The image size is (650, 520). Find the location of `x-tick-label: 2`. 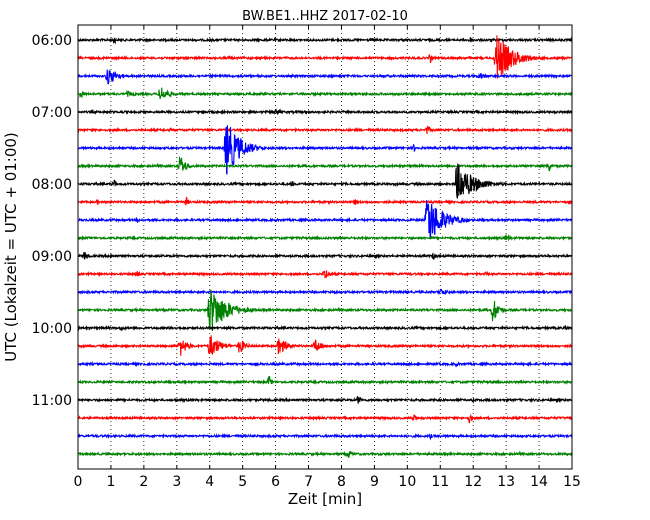

x-tick-label: 2 is located at coordinates (143, 482).